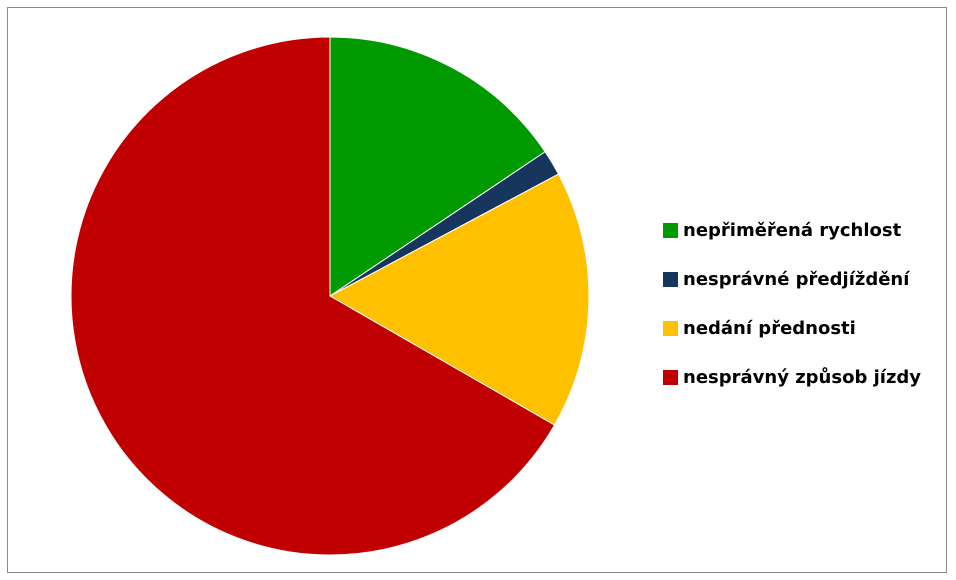 This screenshot has width=956, height=580. Describe the element at coordinates (769, 328) in the screenshot. I see `legend-label: nedání přednosti` at that location.